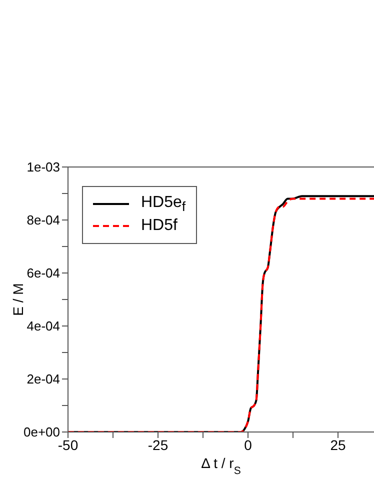  What do you see at coordinates (163, 204) in the screenshot?
I see `legend-label: HD5e$_{f}$` at bounding box center [163, 204].